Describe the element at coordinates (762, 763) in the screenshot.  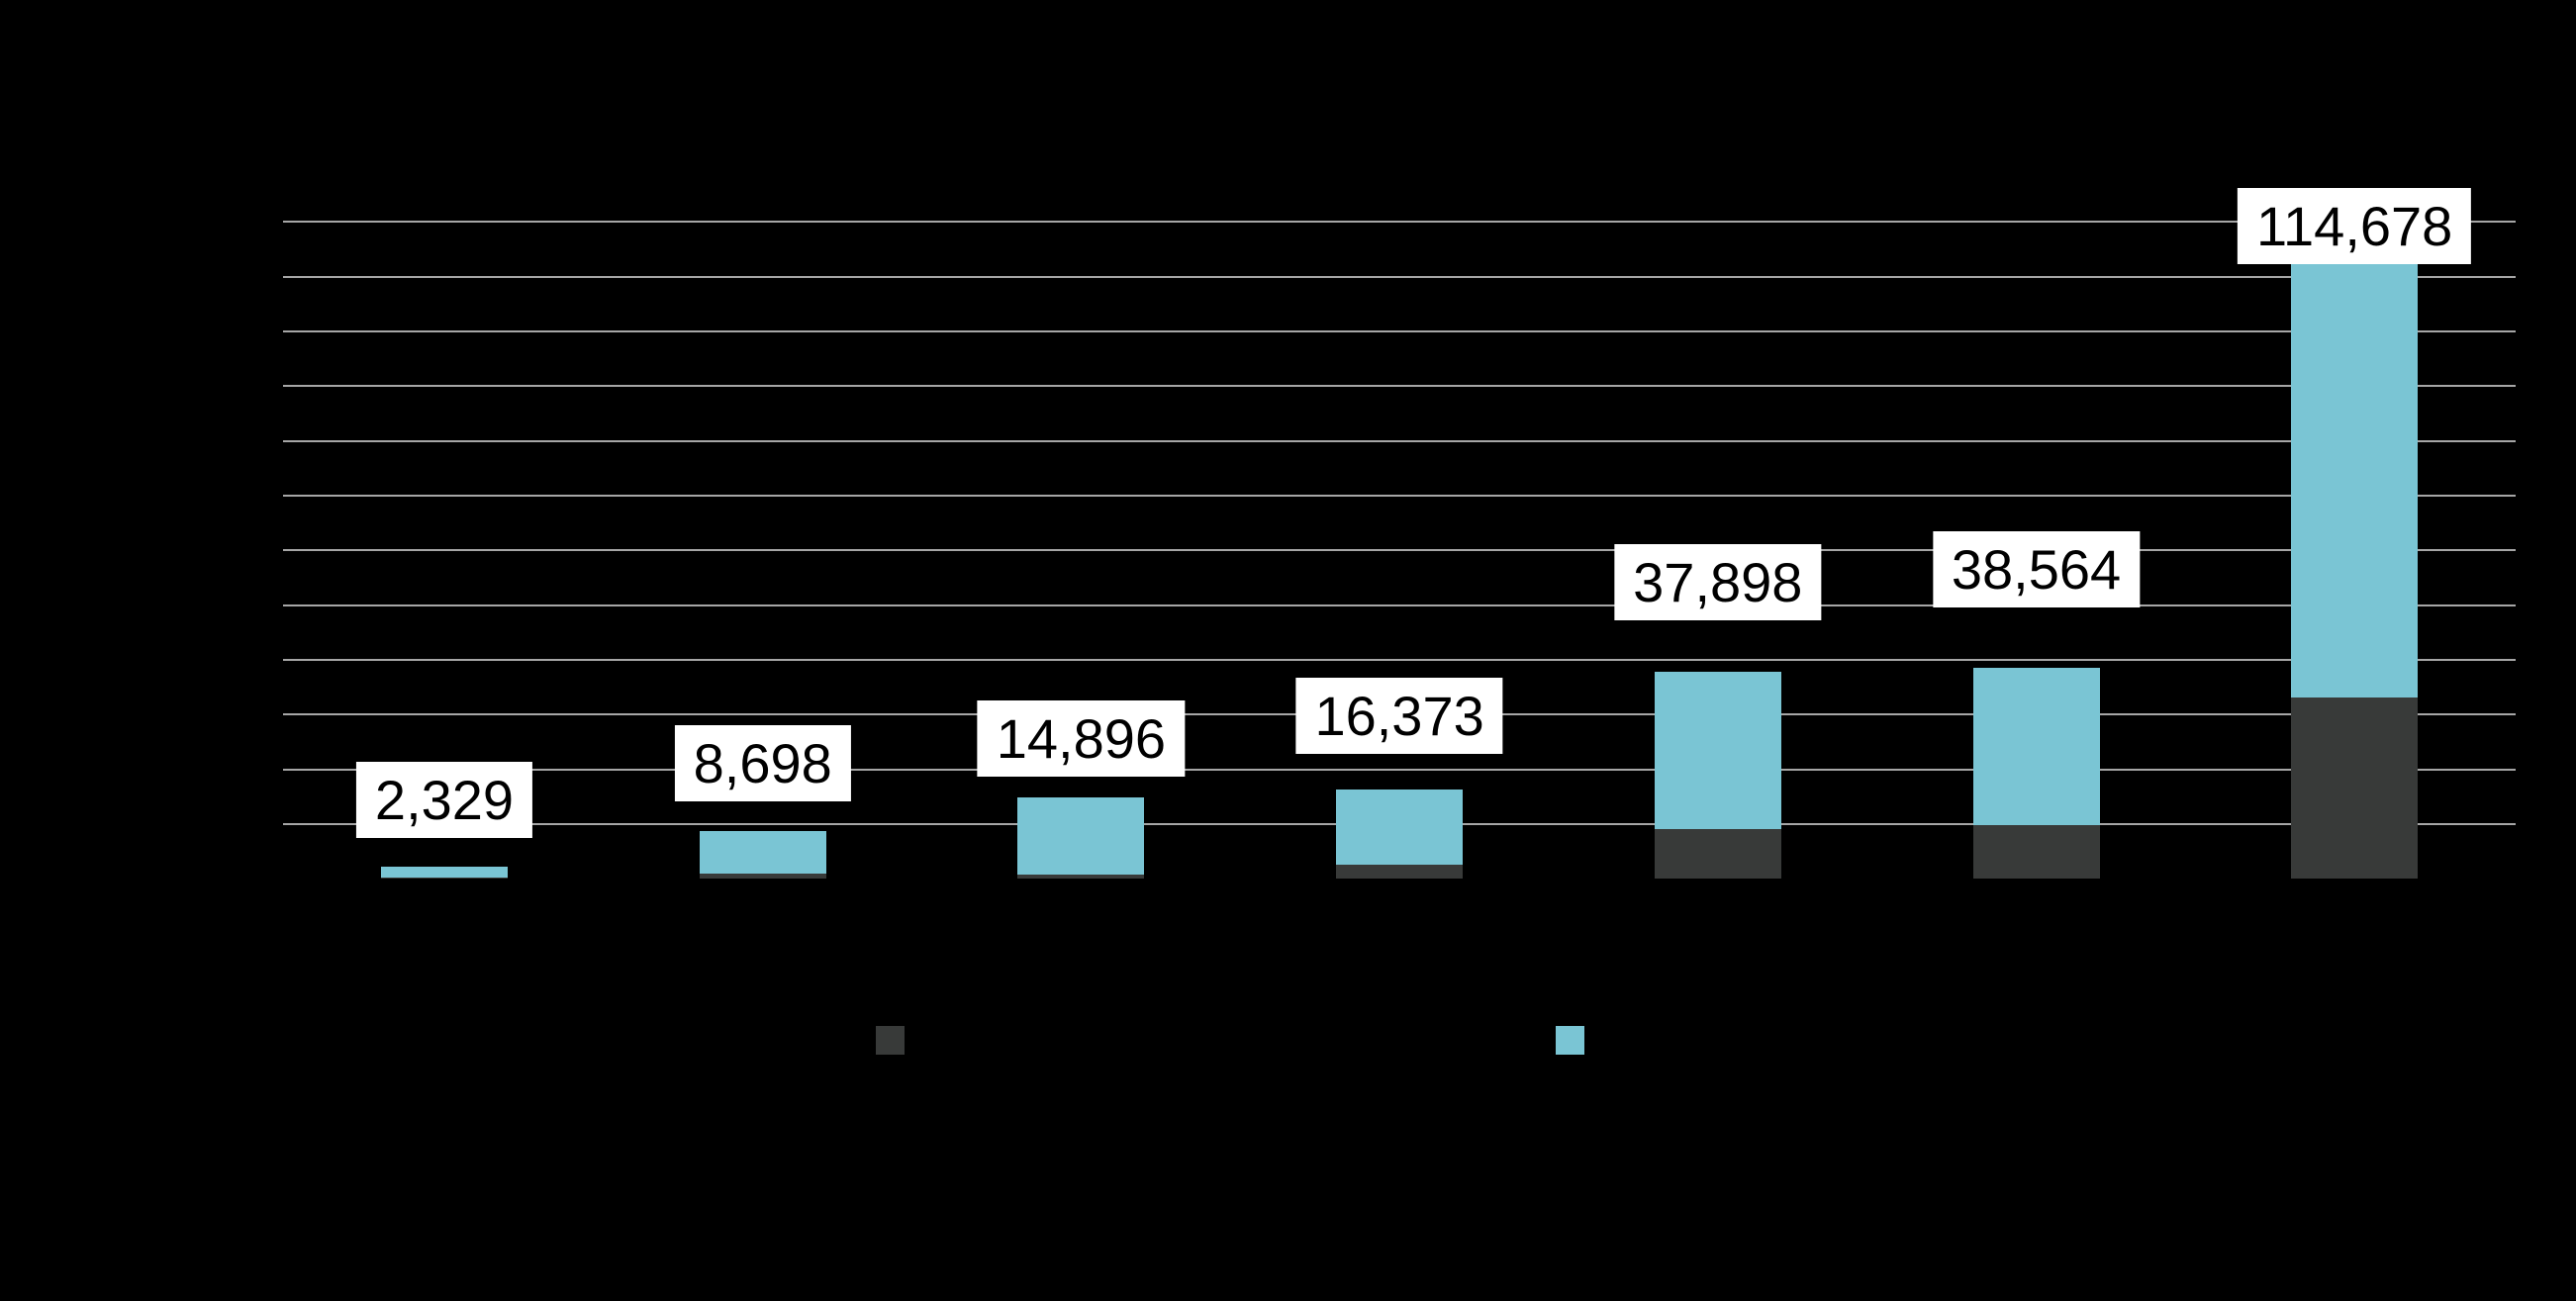
I see `value-label: 8,698` at that location.